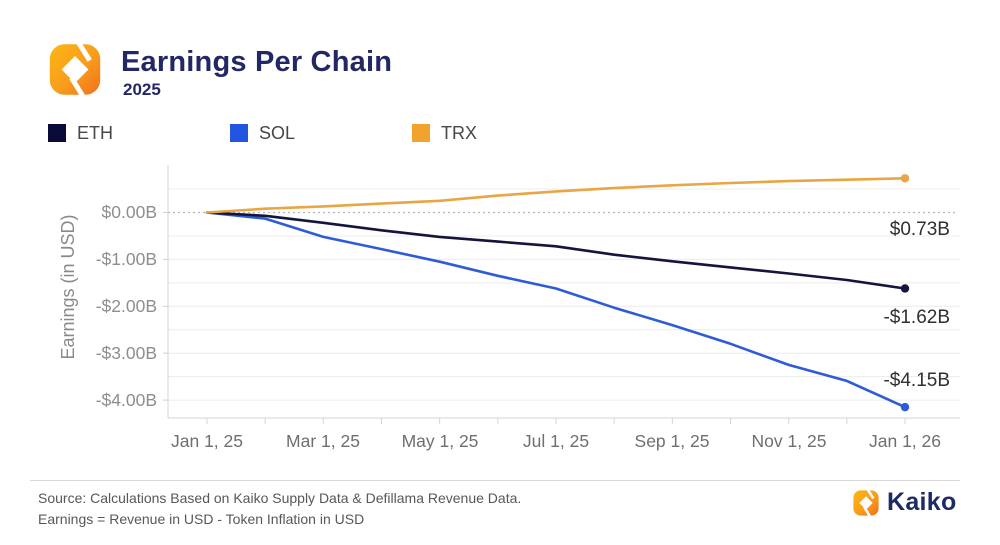 The height and width of the screenshot is (545, 1000). What do you see at coordinates (126, 353) in the screenshot?
I see `y-tick-label-3: -$3.00B` at bounding box center [126, 353].